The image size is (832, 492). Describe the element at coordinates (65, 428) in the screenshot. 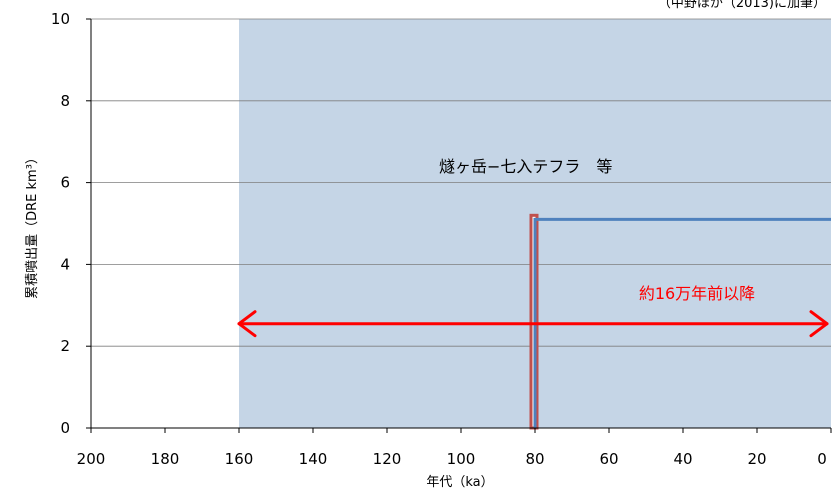

I see `y-tick-label: 0` at that location.